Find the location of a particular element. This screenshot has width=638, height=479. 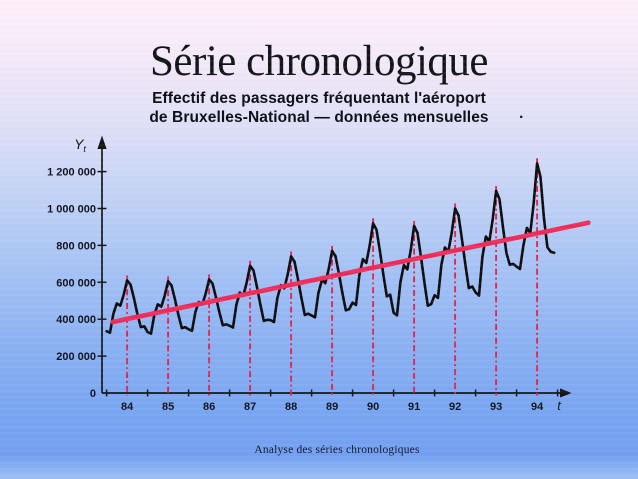

x-tick-label: 88 is located at coordinates (291, 407).